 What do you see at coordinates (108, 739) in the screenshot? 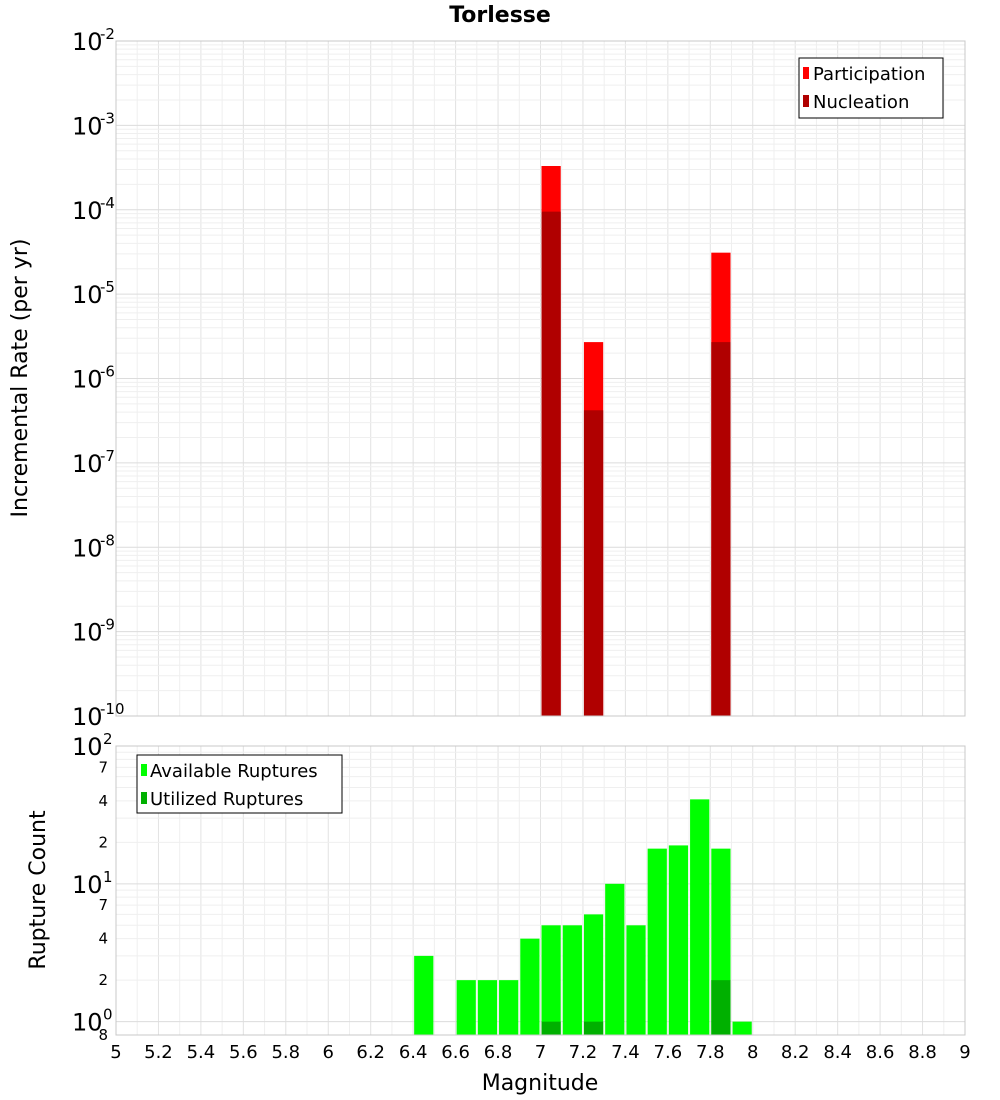
I see `count-y-tick-exponent: 2` at bounding box center [108, 739].